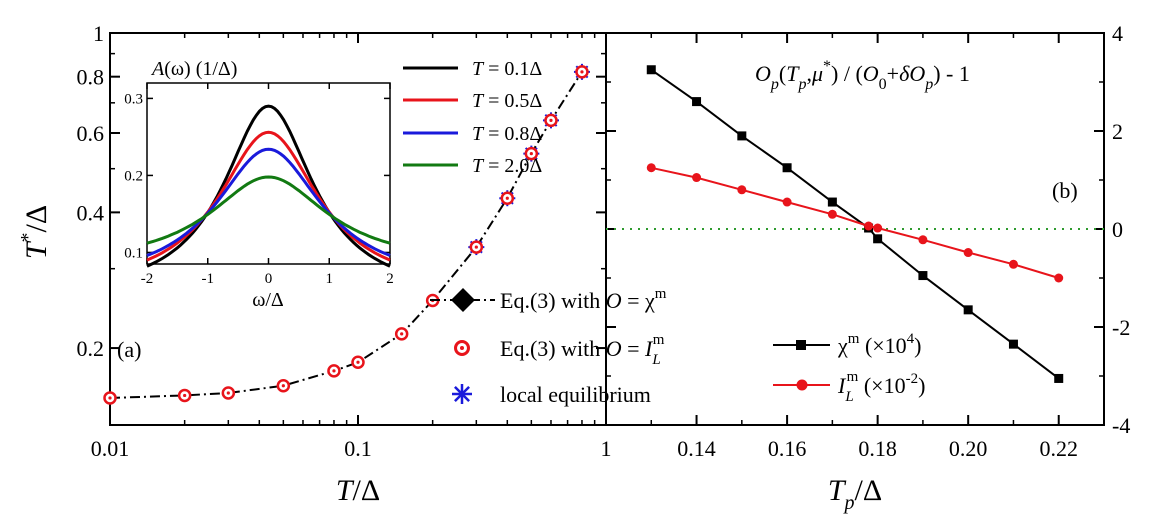 The width and height of the screenshot is (1164, 523). What do you see at coordinates (877, 448) in the screenshot?
I see `x-tick-label: 0.18` at bounding box center [877, 448].